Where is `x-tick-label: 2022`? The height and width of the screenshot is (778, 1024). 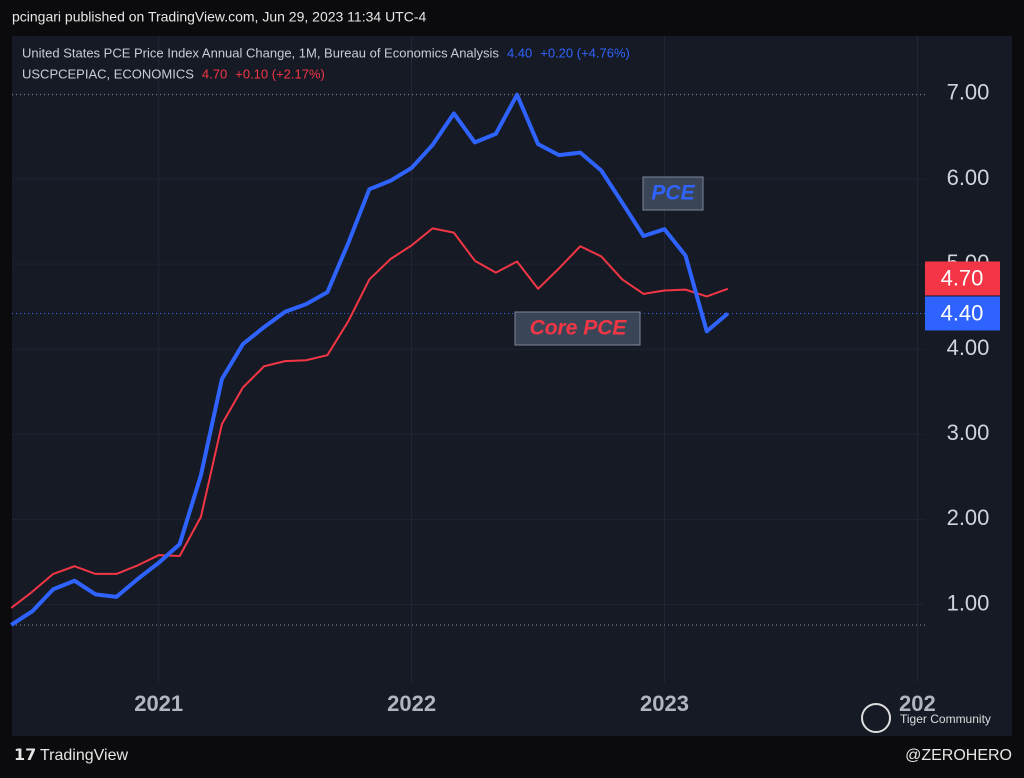
x-tick-label: 2022 is located at coordinates (411, 703).